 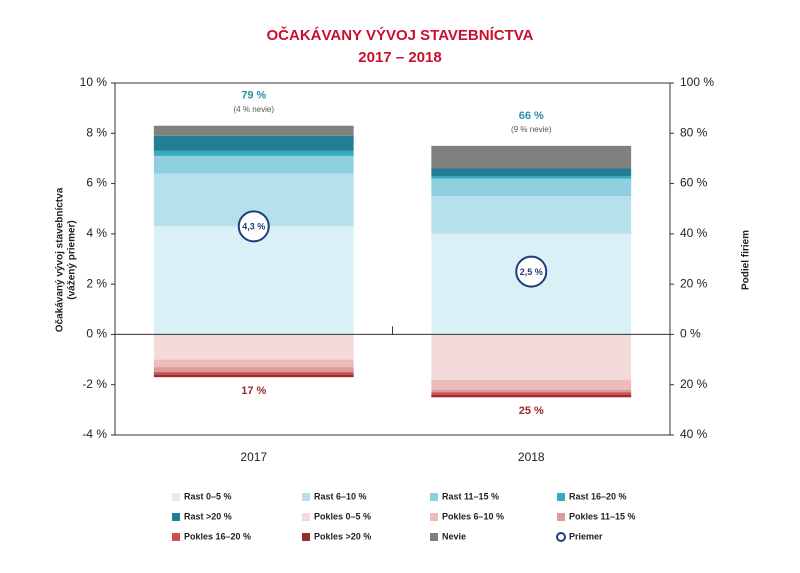 What do you see at coordinates (72, 259) in the screenshot?
I see `y-label-line: (vážený priemer)` at bounding box center [72, 259].